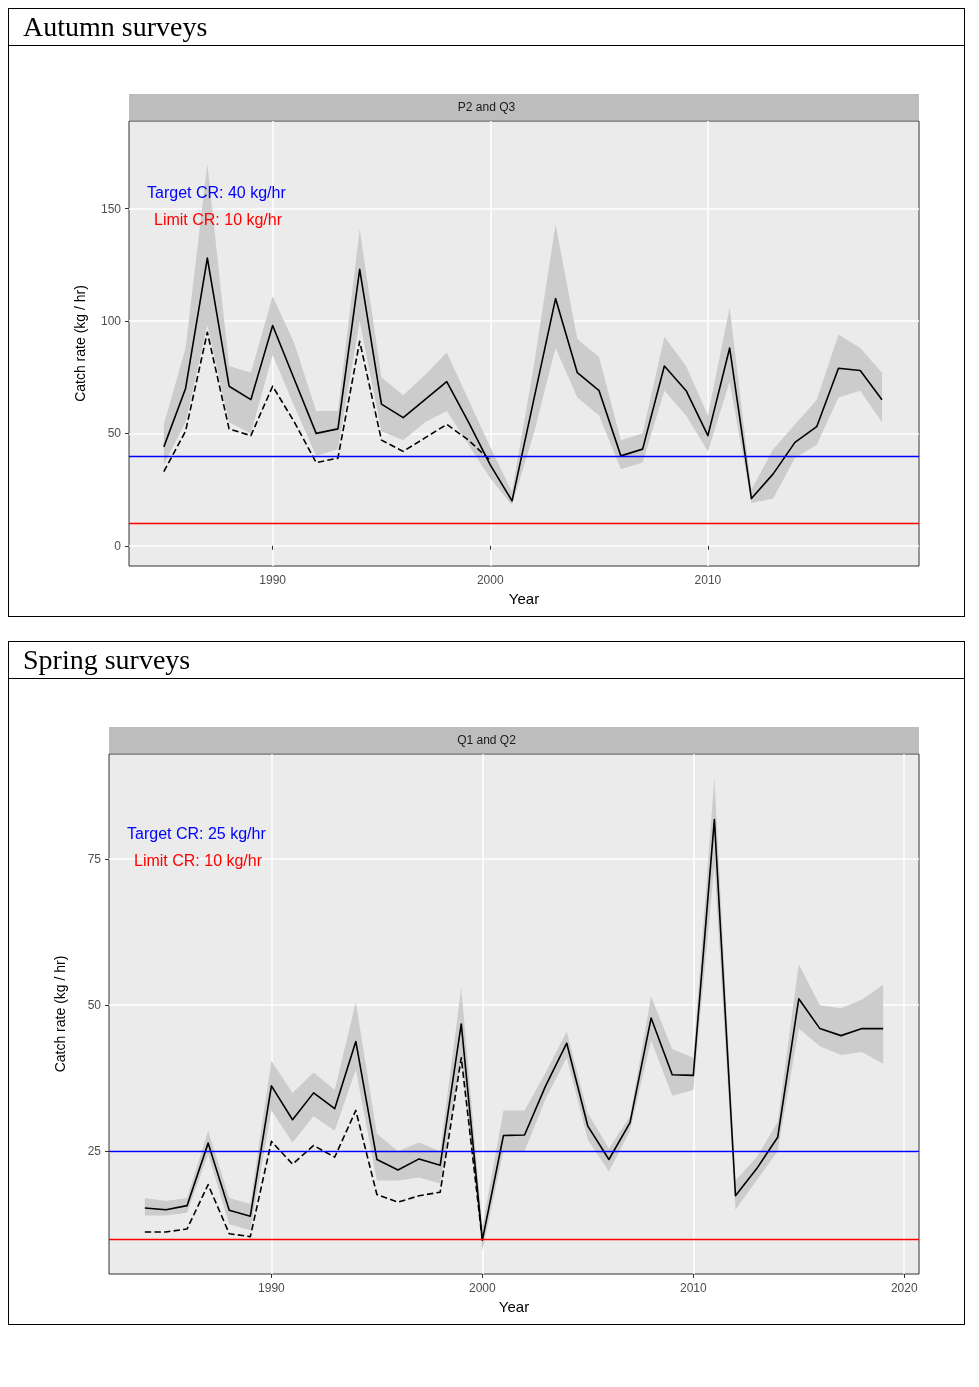 This screenshot has height=1387, width=979. Describe the element at coordinates (486, 27) in the screenshot. I see `chart-title: Autumn surveys` at that location.